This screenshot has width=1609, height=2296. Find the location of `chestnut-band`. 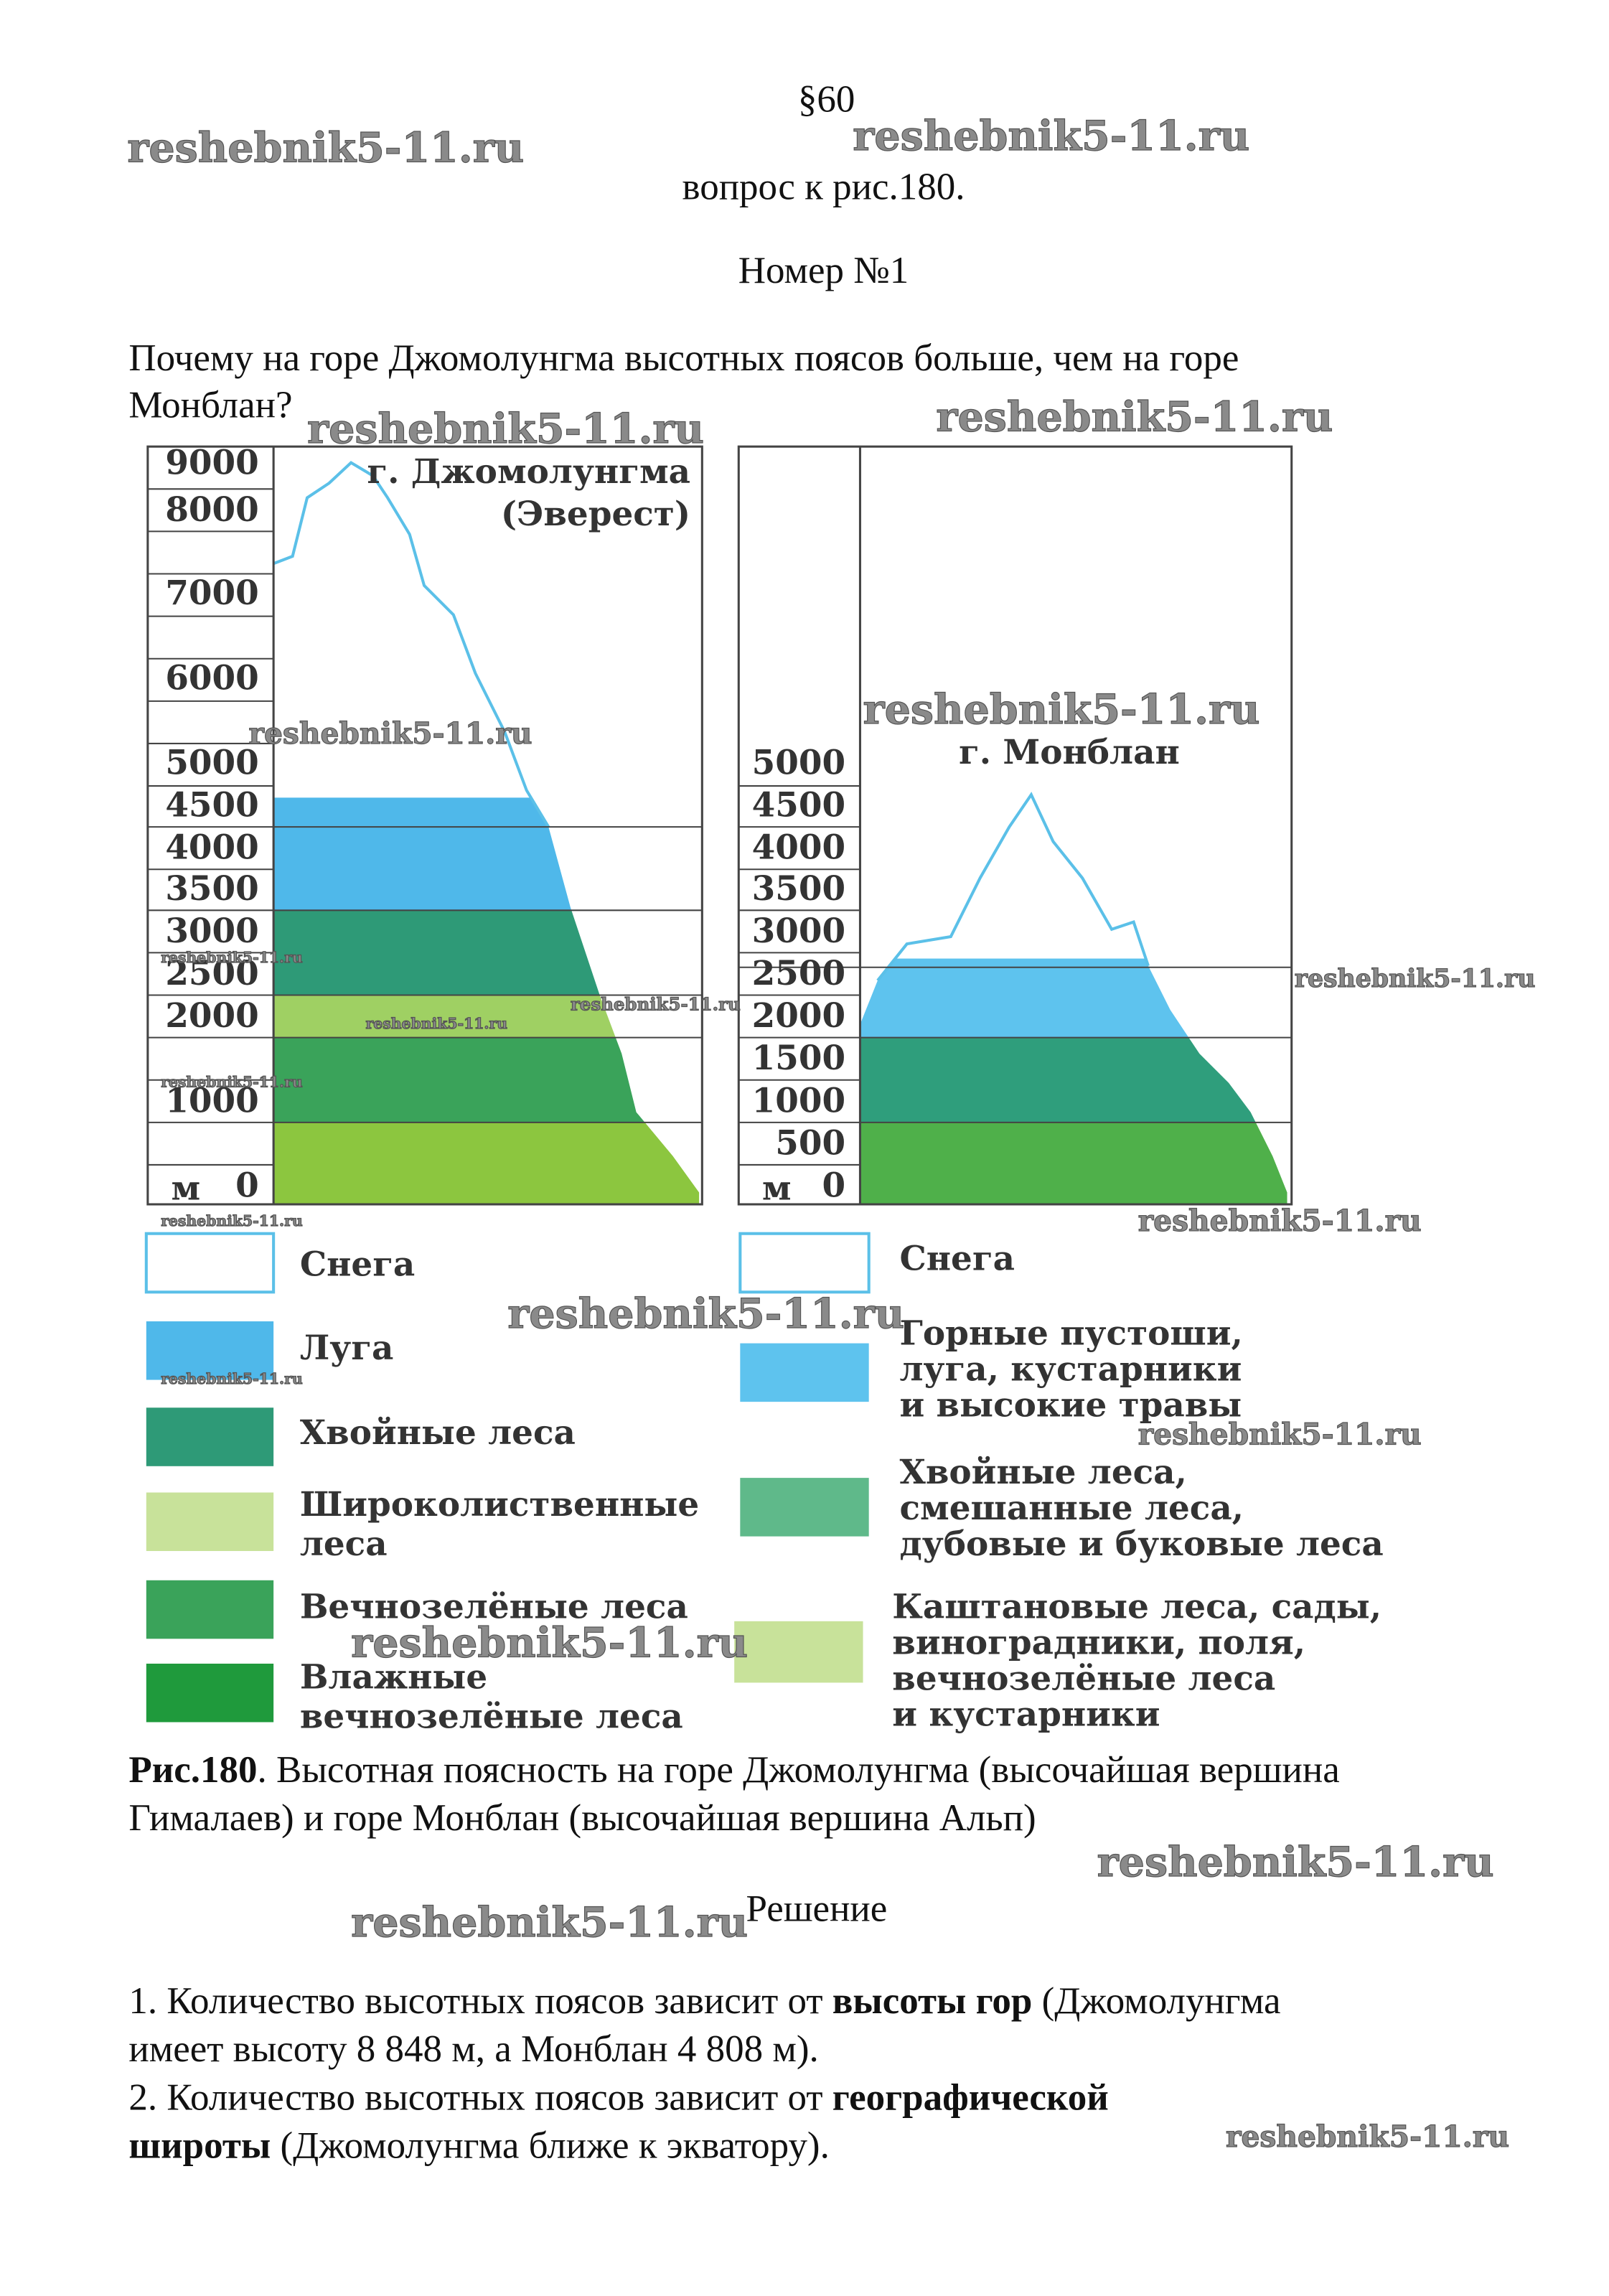

chestnut-band is located at coordinates (1073, 1163).